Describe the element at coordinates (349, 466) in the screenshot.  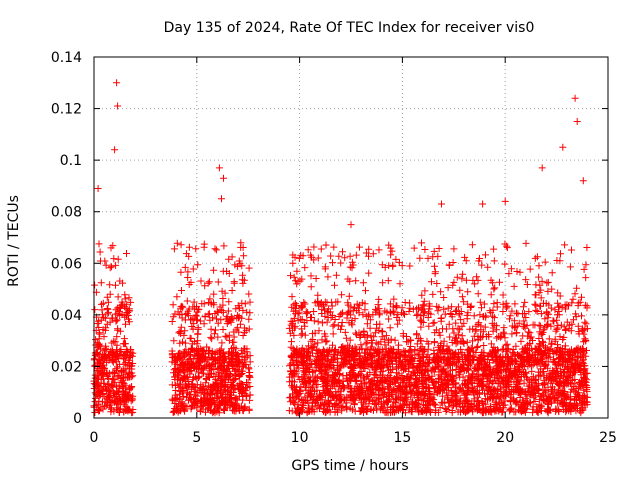
I see `x-axis-label: GPS time / hours` at that location.